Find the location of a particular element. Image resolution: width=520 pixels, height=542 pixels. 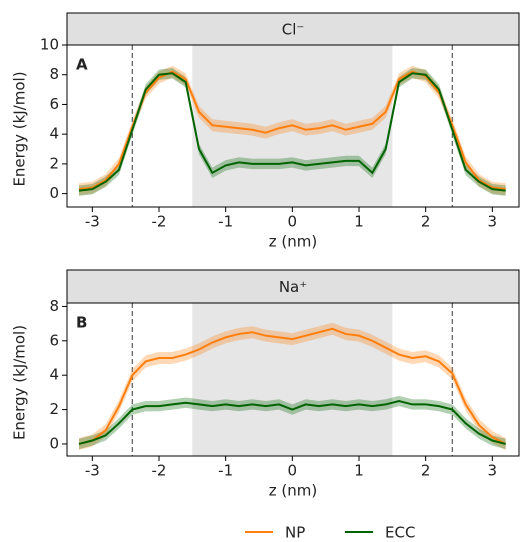

data-line is located at coordinates (292, 422).